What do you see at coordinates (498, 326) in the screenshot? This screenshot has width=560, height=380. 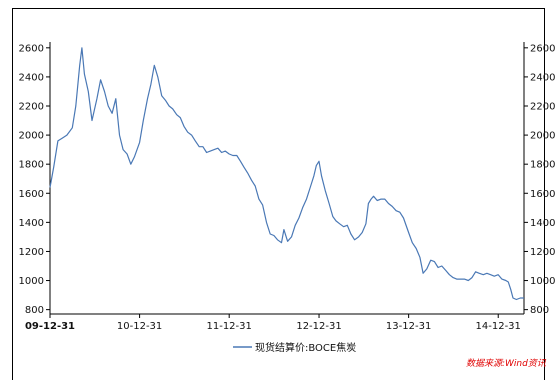 I see `x-tick-label: 14-12-31` at bounding box center [498, 326].